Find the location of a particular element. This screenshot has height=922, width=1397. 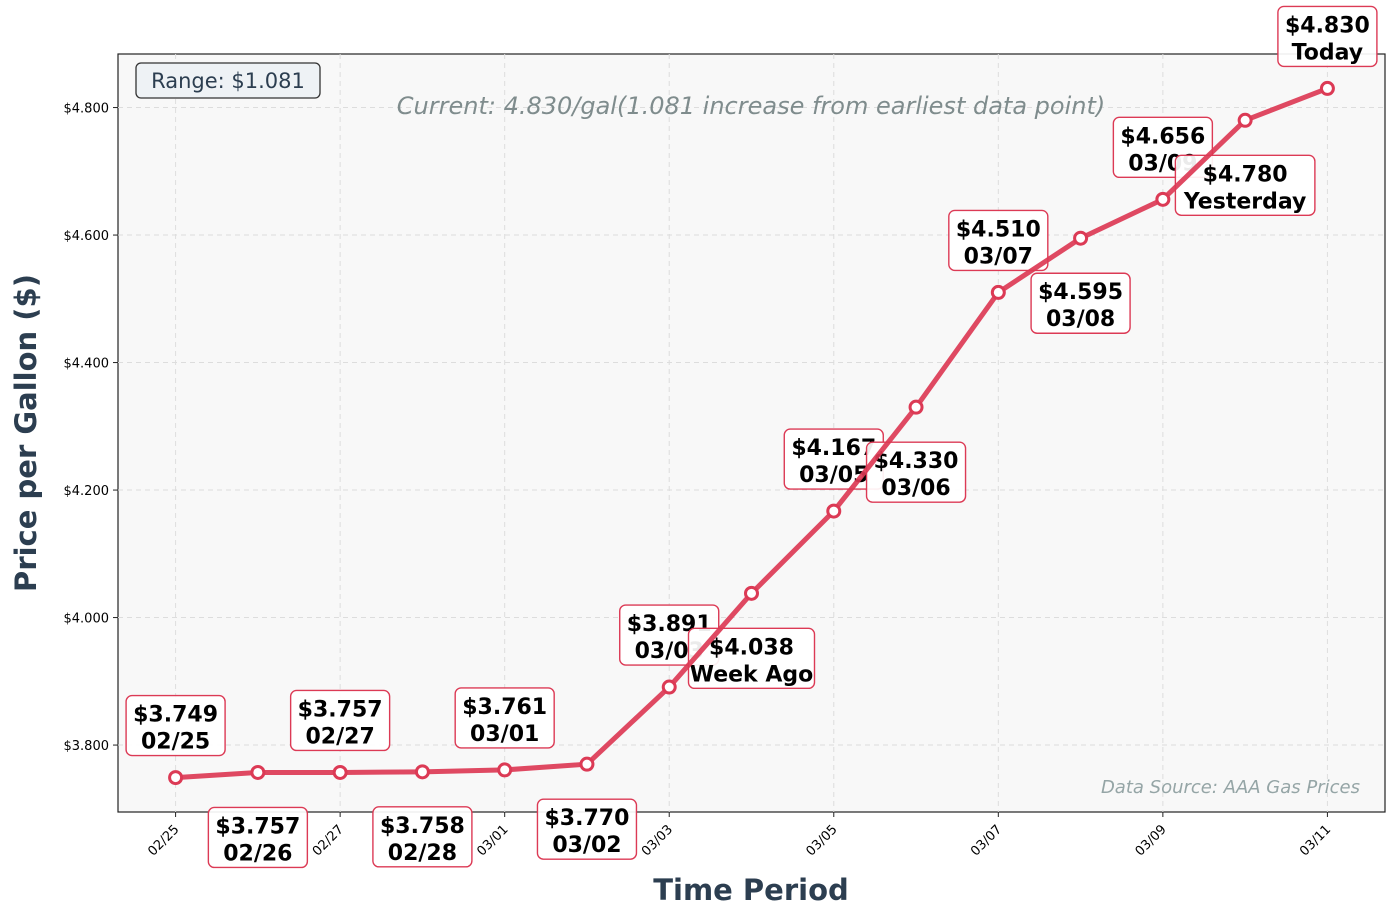

point-label-price: $3.770 is located at coordinates (587, 818).